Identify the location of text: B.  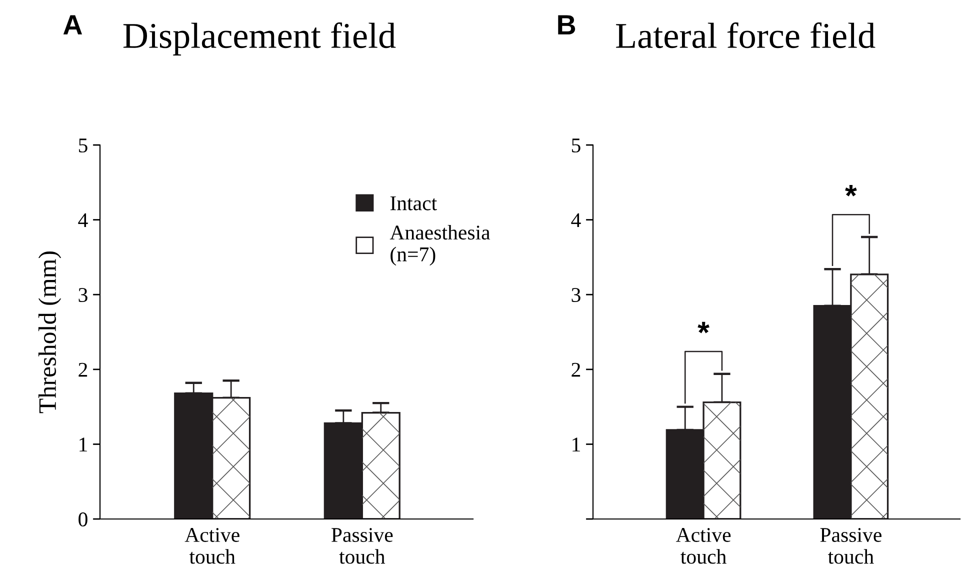
(567, 24).